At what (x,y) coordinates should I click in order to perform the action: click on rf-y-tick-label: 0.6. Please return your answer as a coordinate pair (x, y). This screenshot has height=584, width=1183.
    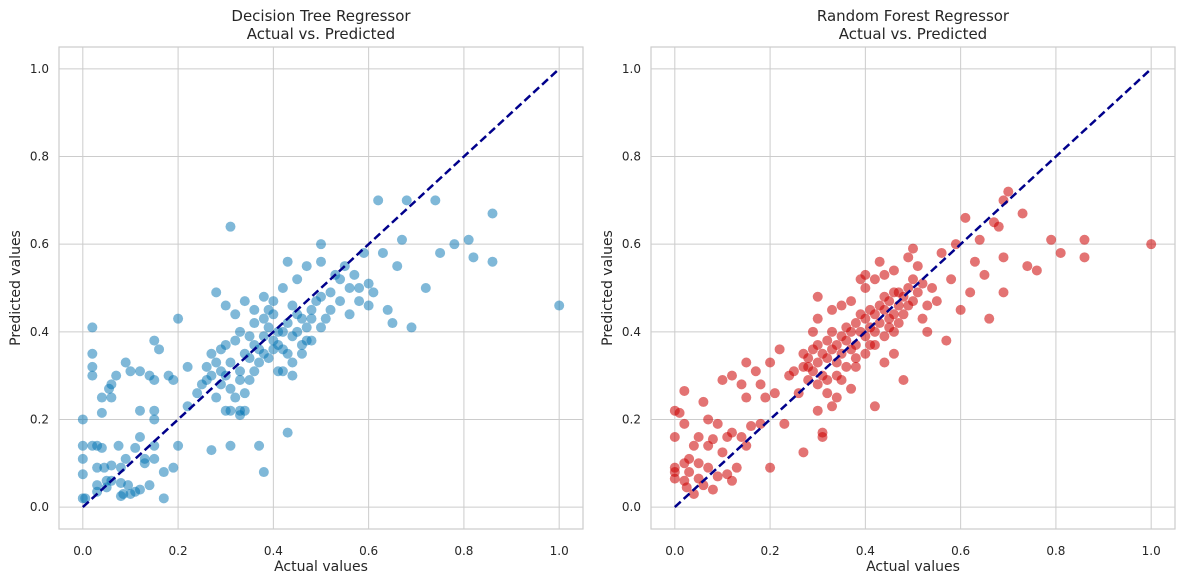
    Looking at the image, I should click on (631, 244).